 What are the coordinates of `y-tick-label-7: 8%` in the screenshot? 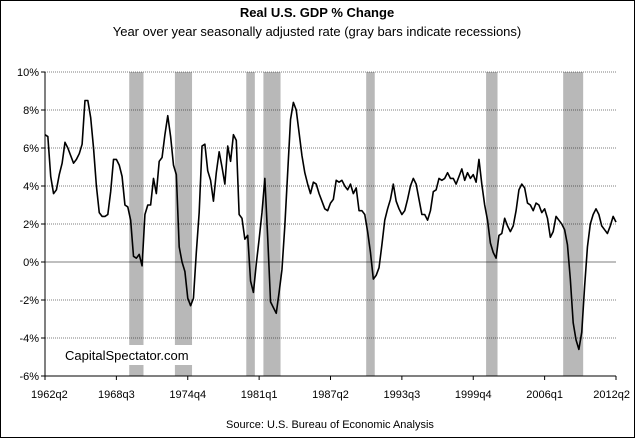 It's located at (31, 111).